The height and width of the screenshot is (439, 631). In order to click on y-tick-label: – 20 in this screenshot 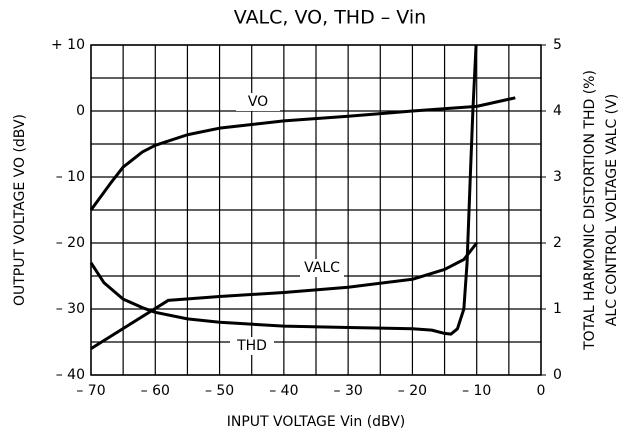, I will do `click(70, 243)`.